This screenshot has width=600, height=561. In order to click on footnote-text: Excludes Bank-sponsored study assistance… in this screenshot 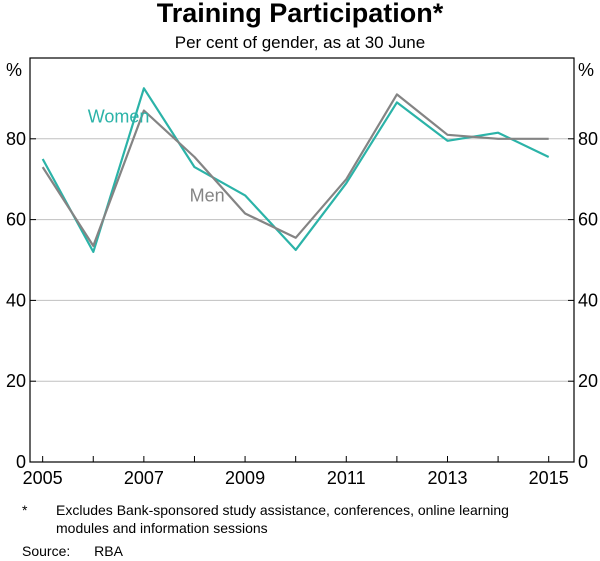, I will do `click(282, 519)`.